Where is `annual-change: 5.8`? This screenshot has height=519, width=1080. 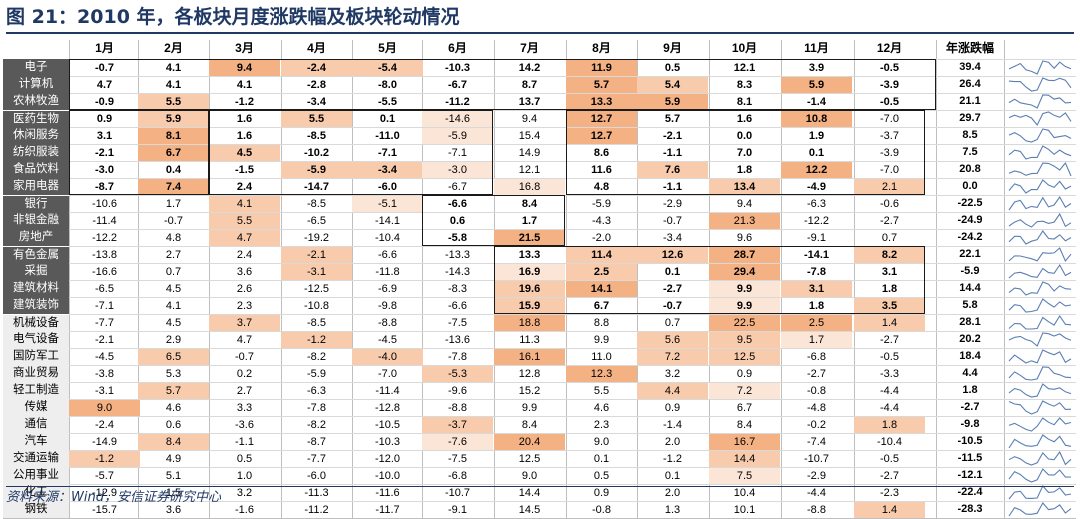 annual-change: 5.8 is located at coordinates (970, 305).